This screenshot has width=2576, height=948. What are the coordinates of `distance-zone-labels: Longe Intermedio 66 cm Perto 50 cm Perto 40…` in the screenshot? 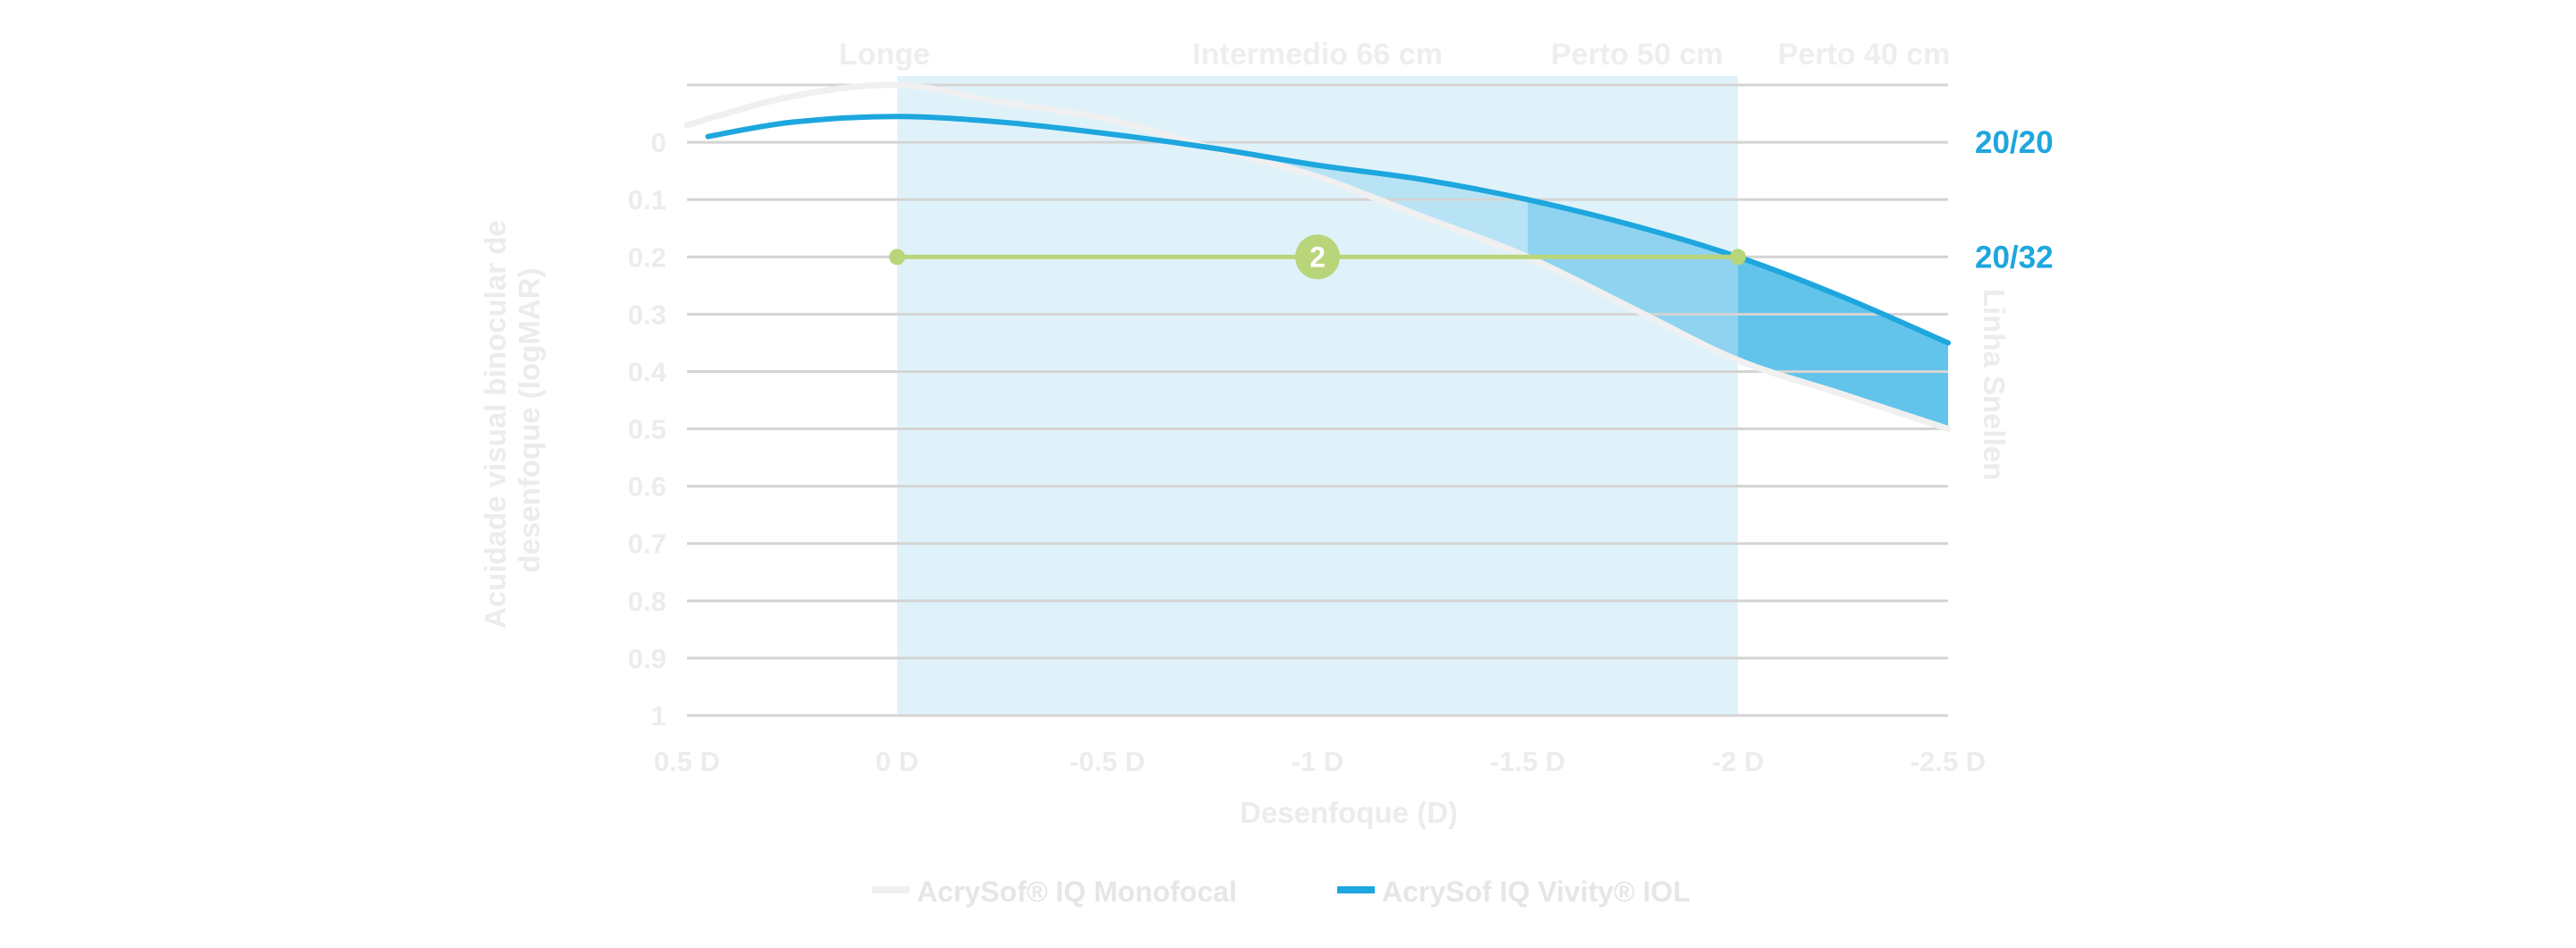 It's located at (1394, 55).